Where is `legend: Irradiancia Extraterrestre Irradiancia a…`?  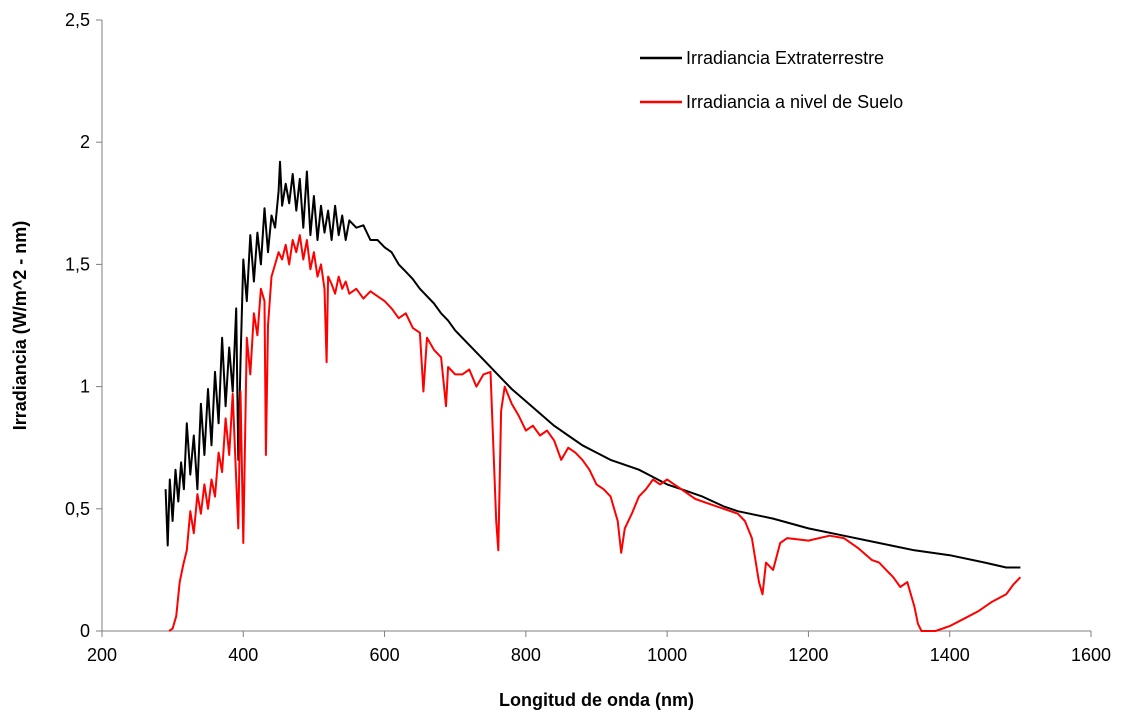 legend: Irradiancia Extraterrestre Irradiancia a… is located at coordinates (771, 80).